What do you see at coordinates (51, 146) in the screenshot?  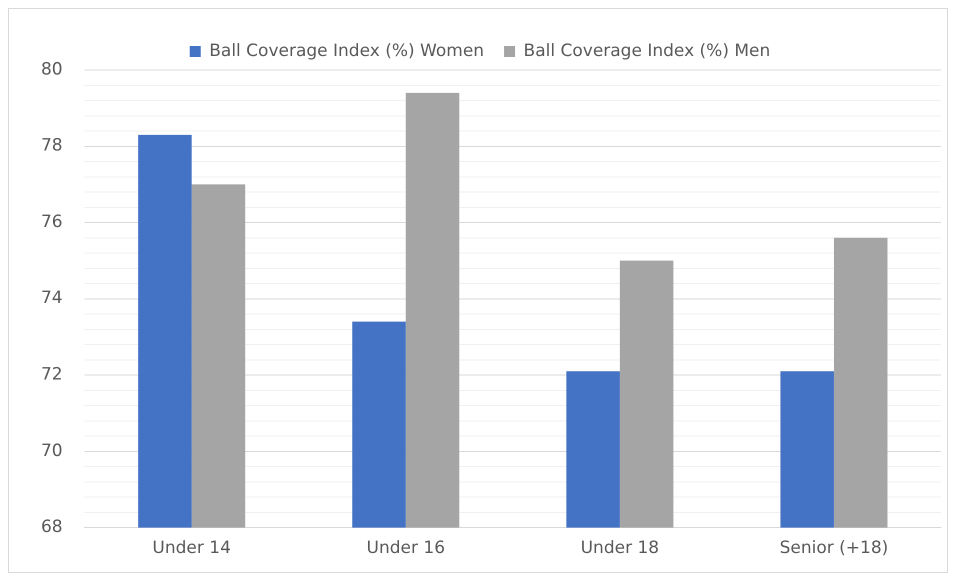 I see `y-tick-label: 78` at bounding box center [51, 146].